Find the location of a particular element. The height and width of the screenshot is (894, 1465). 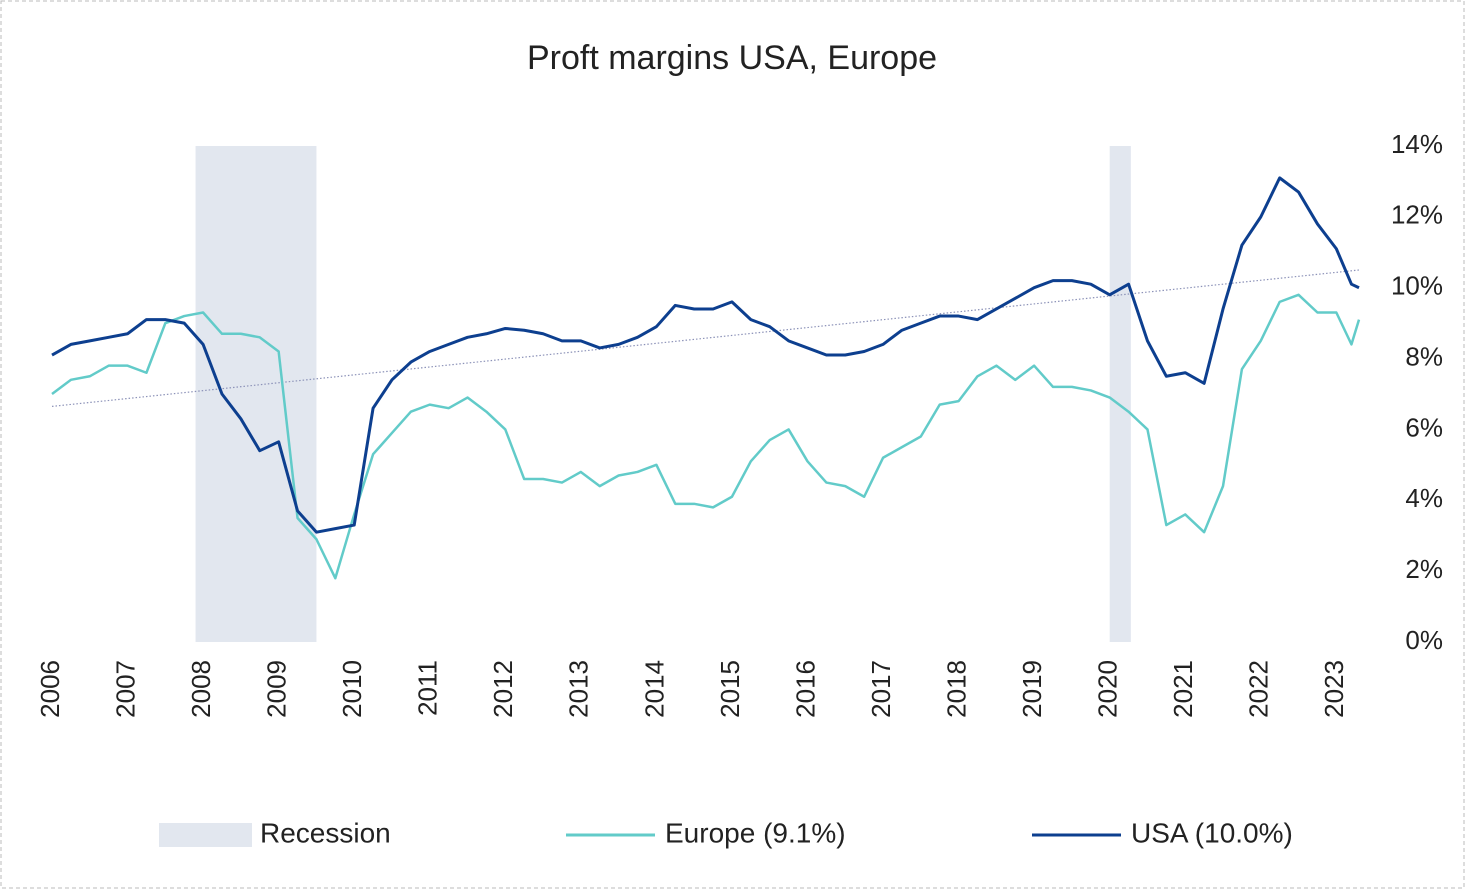

y-tick-label: 2% is located at coordinates (1424, 569).